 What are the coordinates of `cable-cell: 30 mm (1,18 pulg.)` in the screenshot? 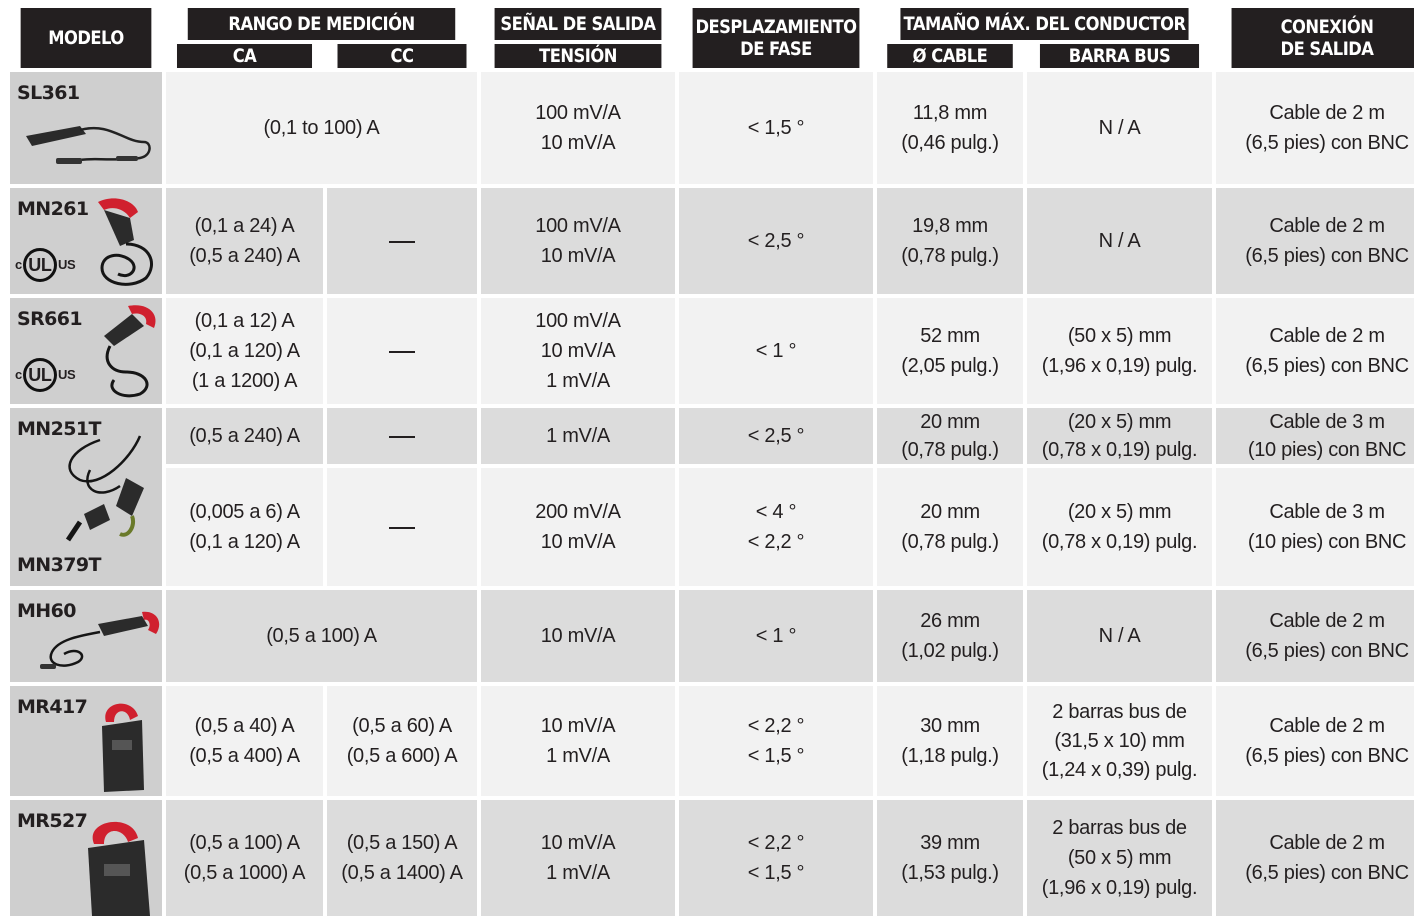 It's located at (950, 741).